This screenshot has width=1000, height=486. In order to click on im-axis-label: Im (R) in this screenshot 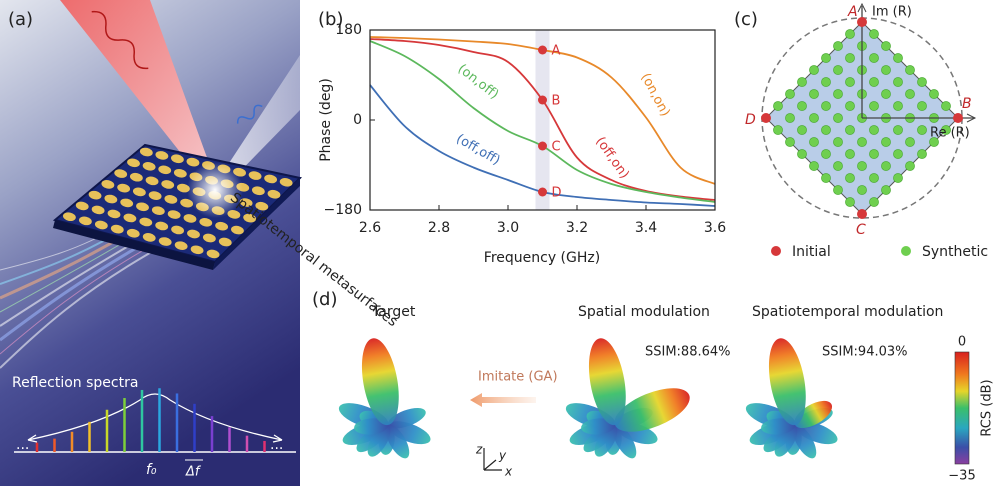, I will do `click(892, 12)`.